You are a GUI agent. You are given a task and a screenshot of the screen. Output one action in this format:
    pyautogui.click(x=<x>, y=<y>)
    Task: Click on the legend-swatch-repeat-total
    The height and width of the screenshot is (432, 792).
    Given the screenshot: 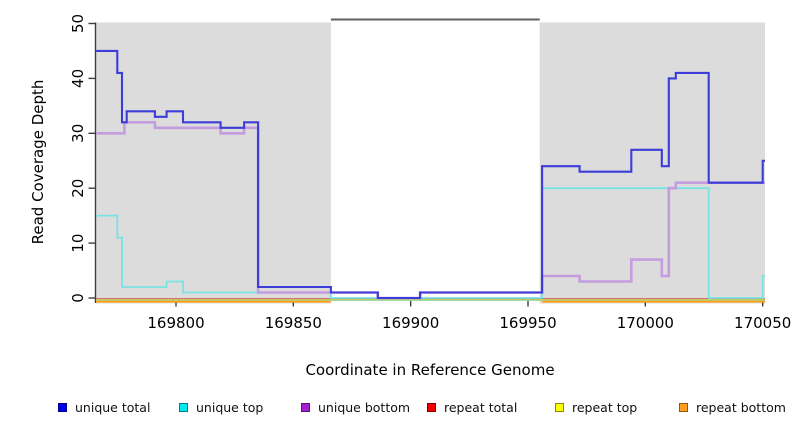 What is the action you would take?
    pyautogui.click(x=431, y=407)
    